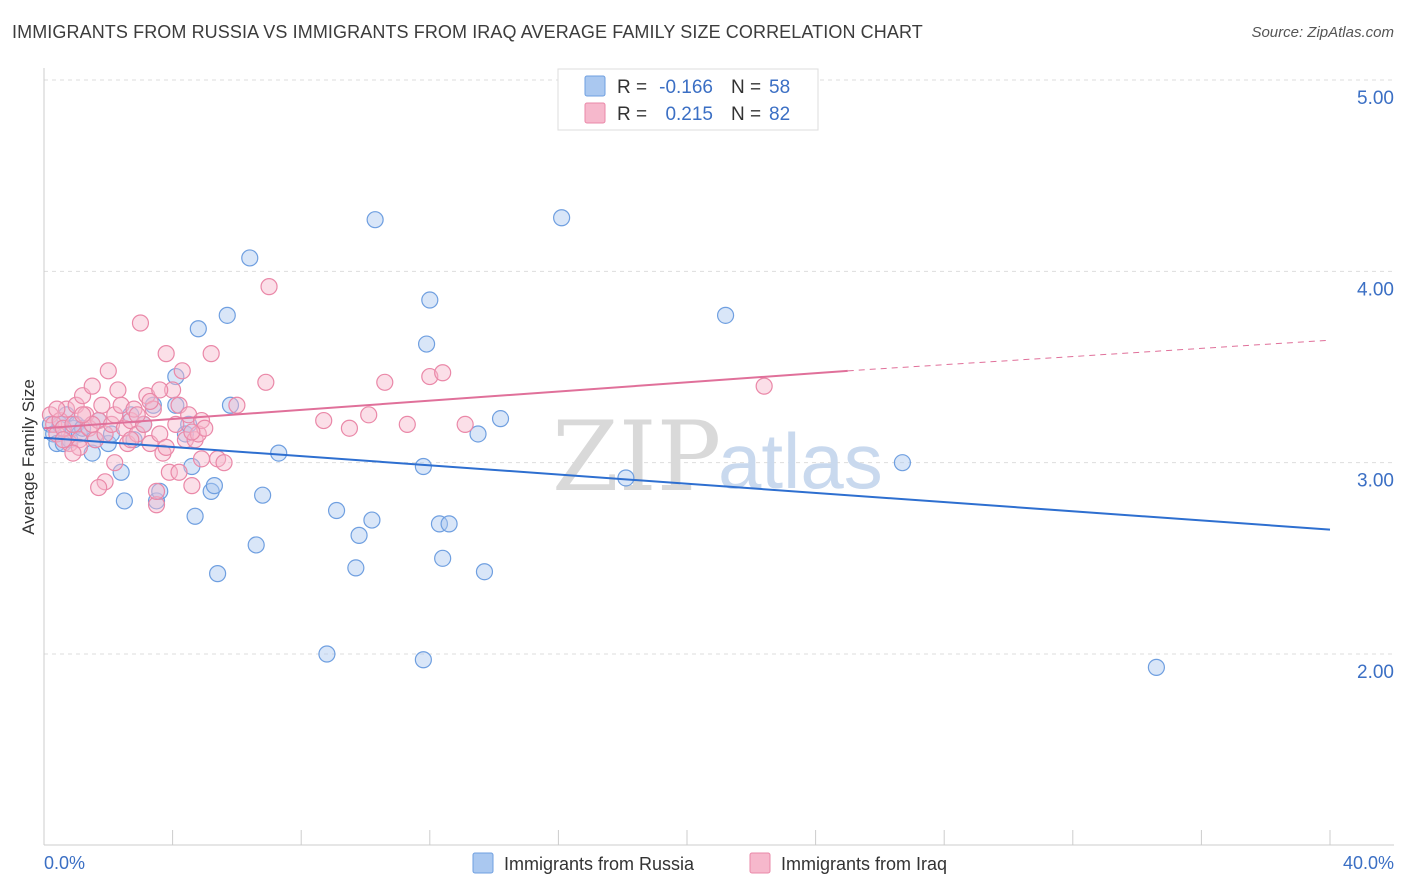 The height and width of the screenshot is (892, 1406). What do you see at coordinates (1375, 672) in the screenshot?
I see `y-tick-label: 2.00` at bounding box center [1375, 672].